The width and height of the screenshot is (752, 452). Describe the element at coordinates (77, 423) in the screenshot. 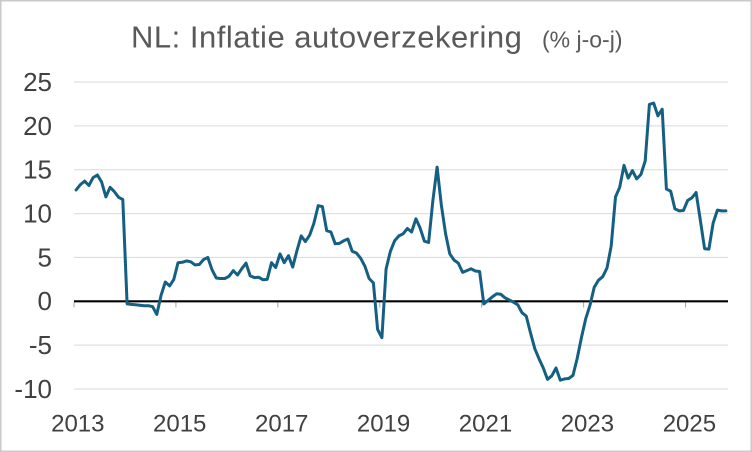

I see `svg-text: 2013` at that location.